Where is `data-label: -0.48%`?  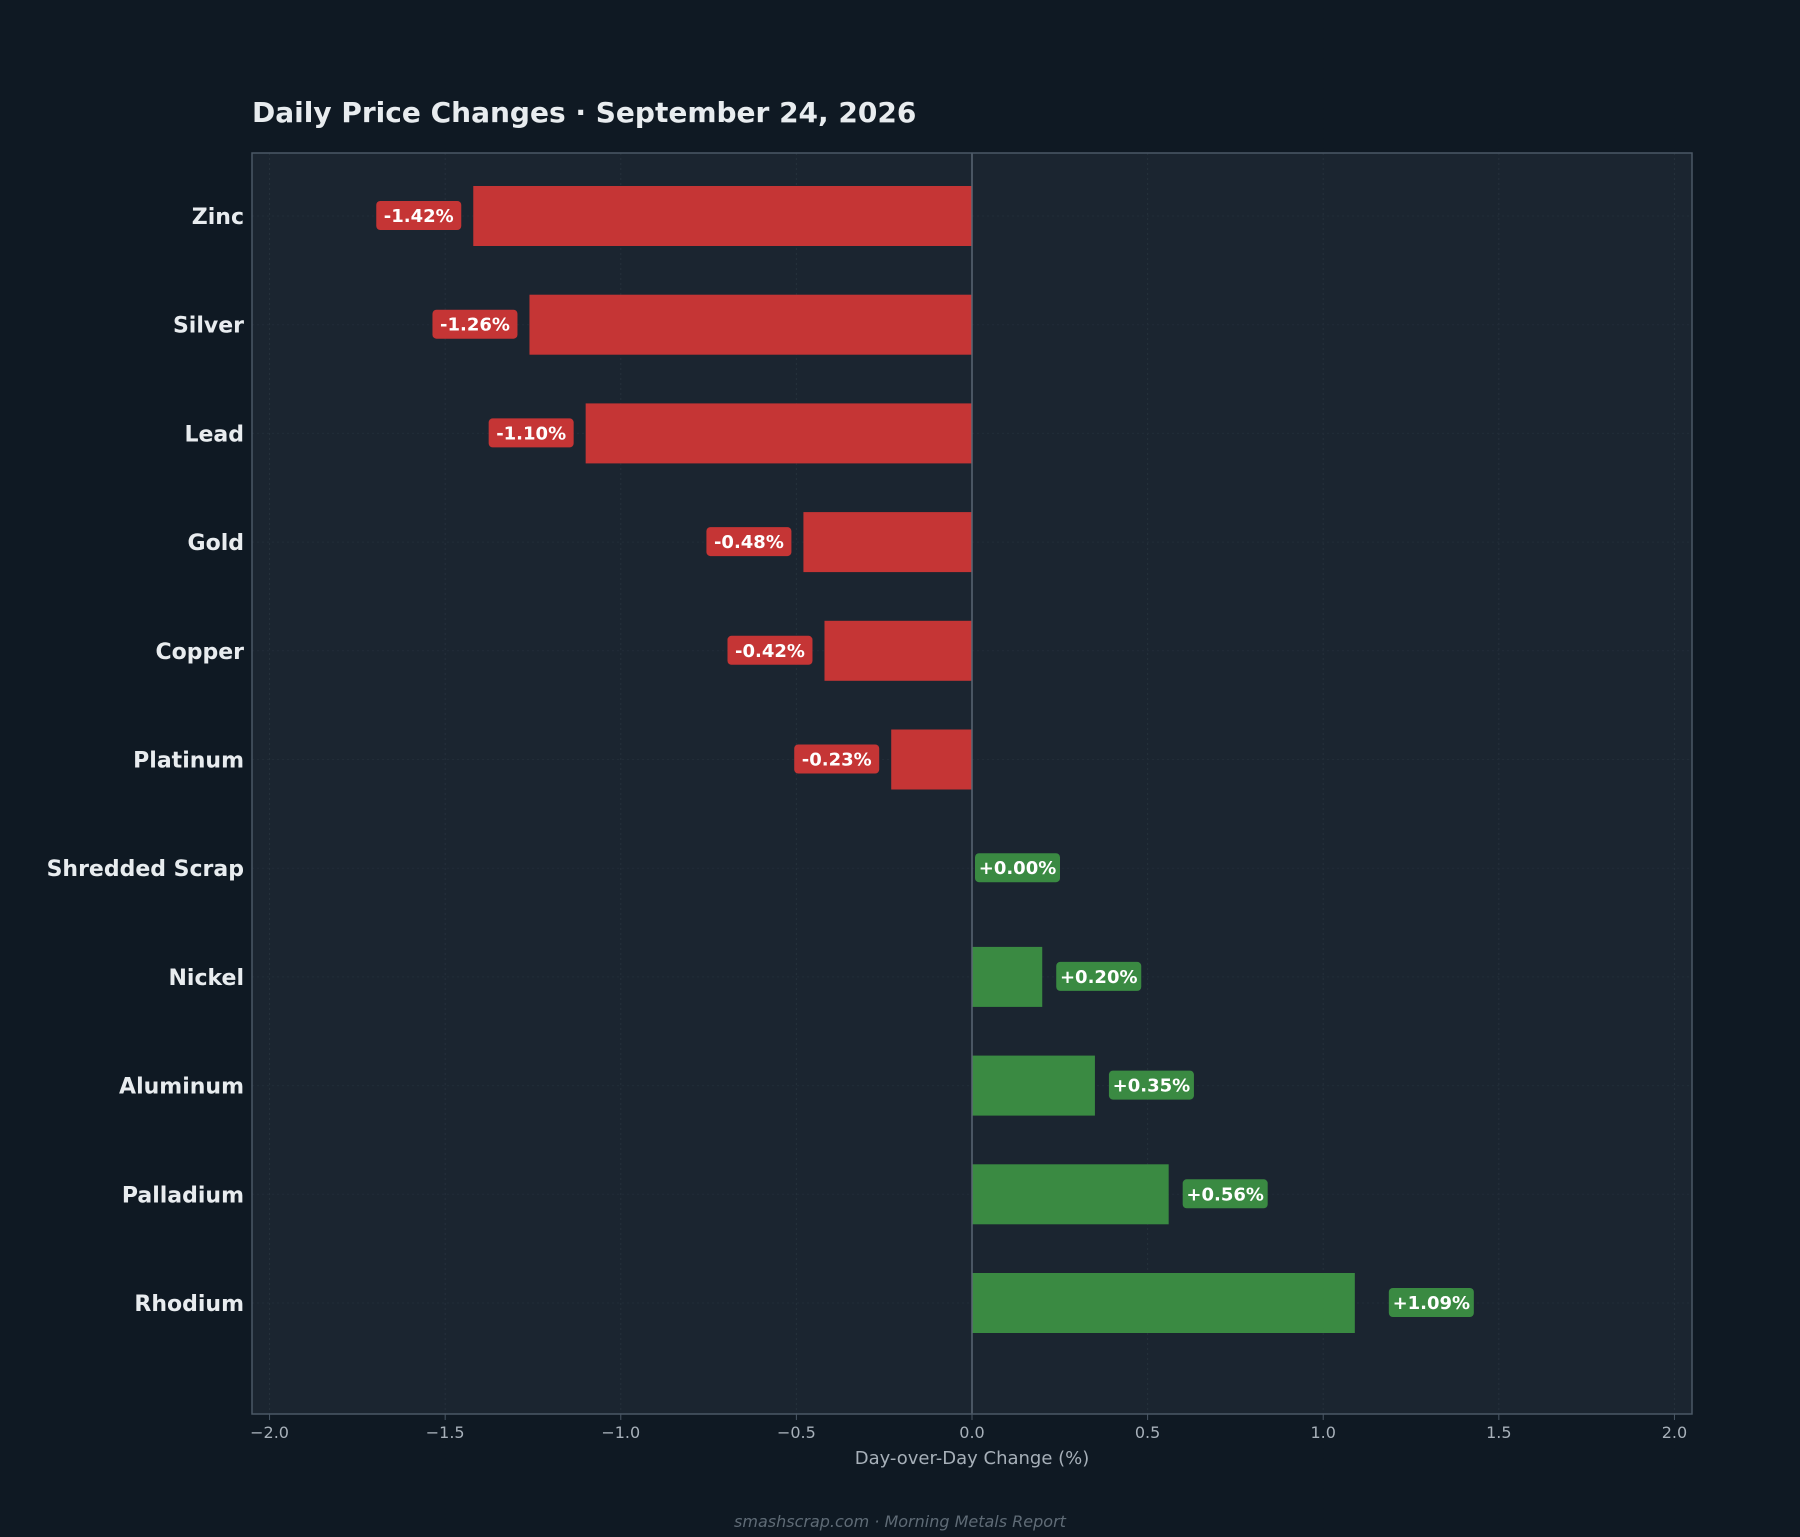 data-label: -0.48% is located at coordinates (749, 542).